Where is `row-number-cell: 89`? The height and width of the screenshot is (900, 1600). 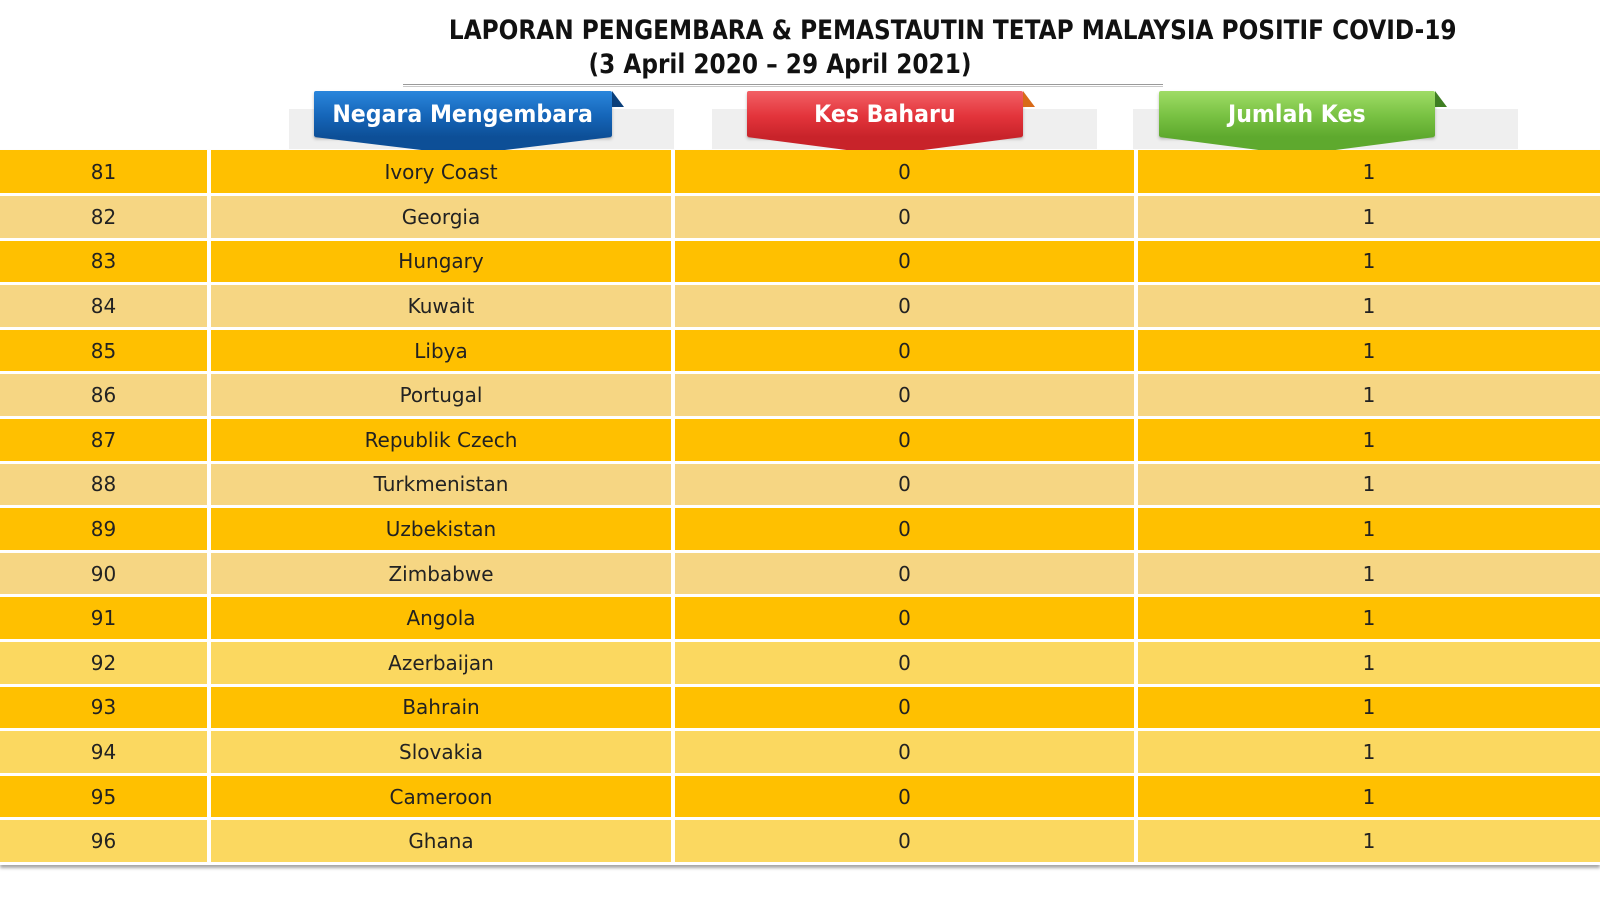
row-number-cell: 89 is located at coordinates (105, 529).